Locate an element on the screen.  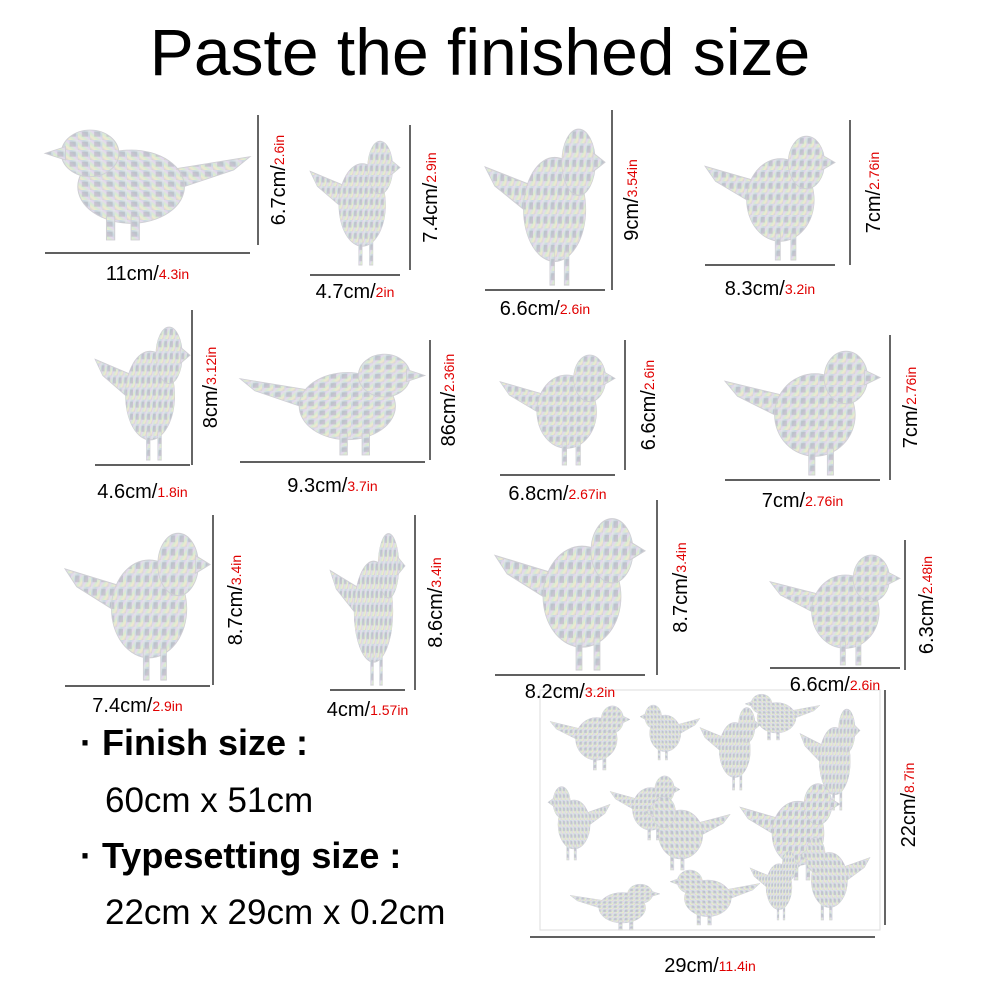
typesetting-label: · Typesetting size : is located at coordinates (240, 855).